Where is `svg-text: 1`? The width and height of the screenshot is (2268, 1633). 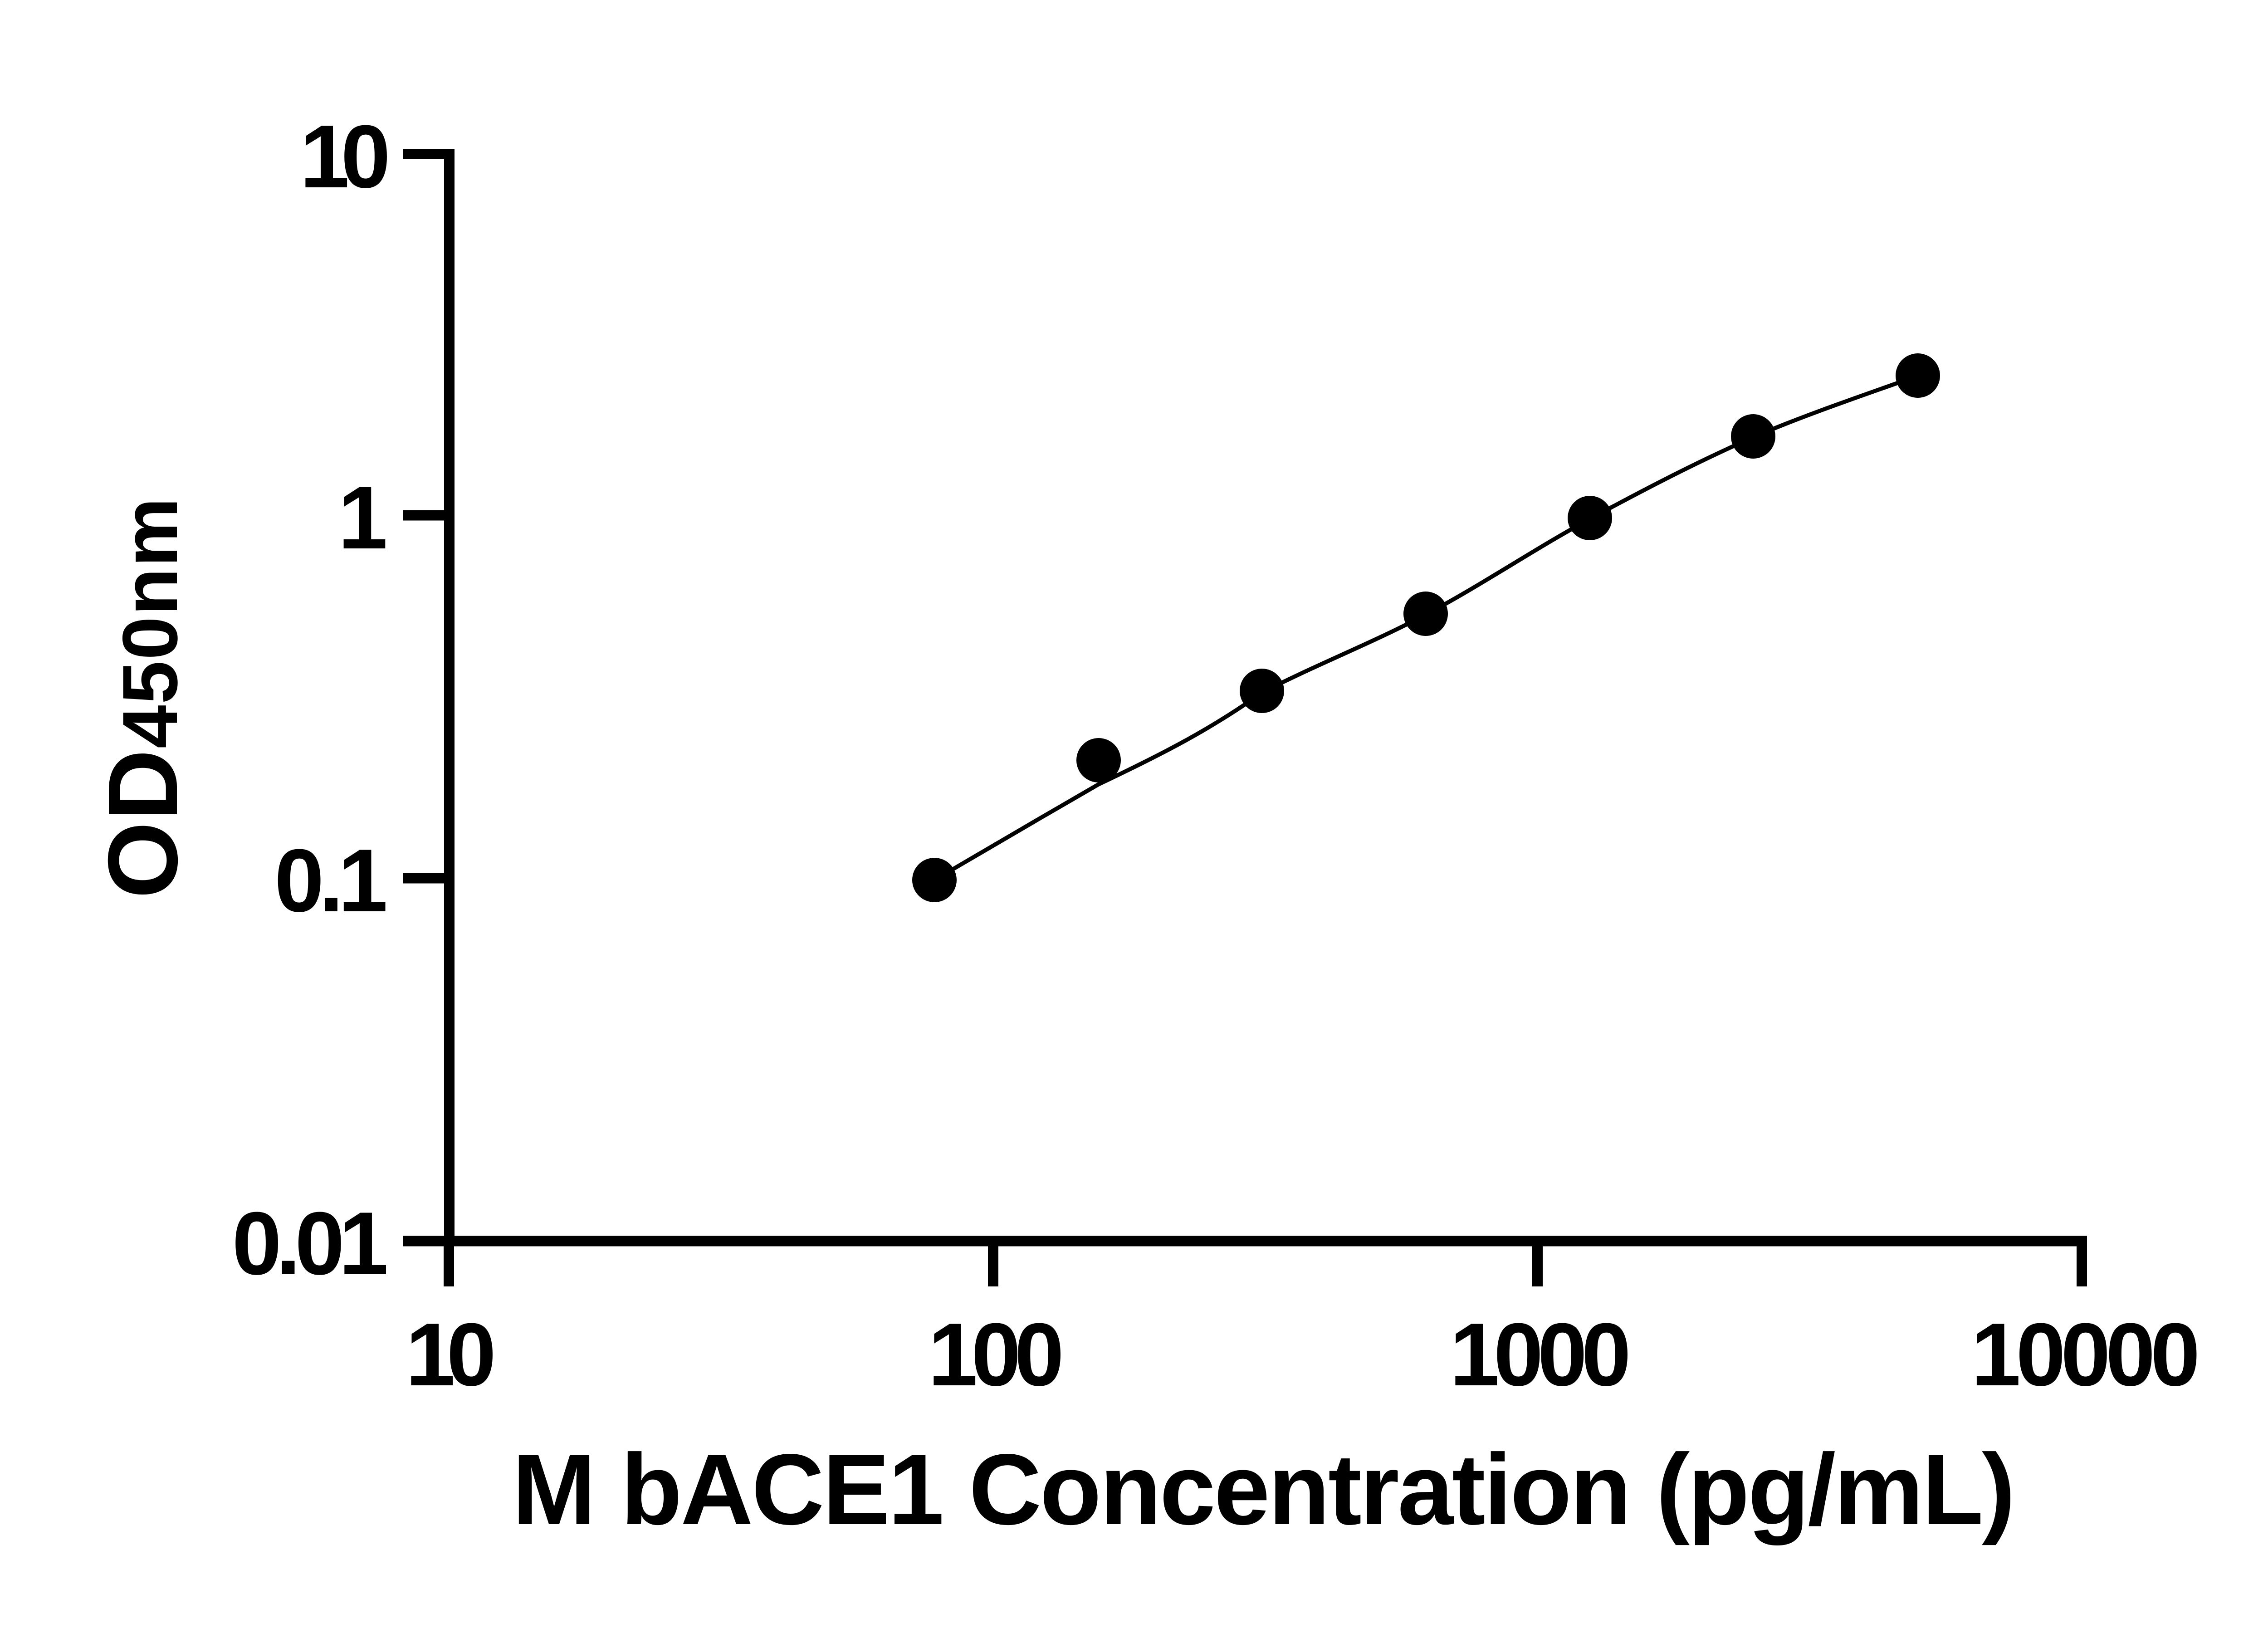 svg-text: 1 is located at coordinates (363, 517).